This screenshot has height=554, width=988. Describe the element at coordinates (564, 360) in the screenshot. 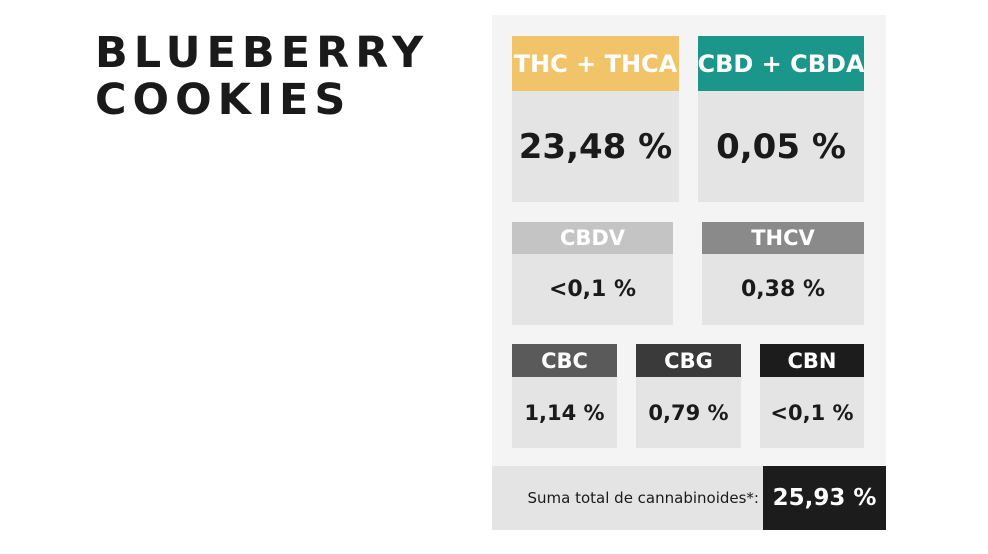

I see `card-header: CBC` at that location.